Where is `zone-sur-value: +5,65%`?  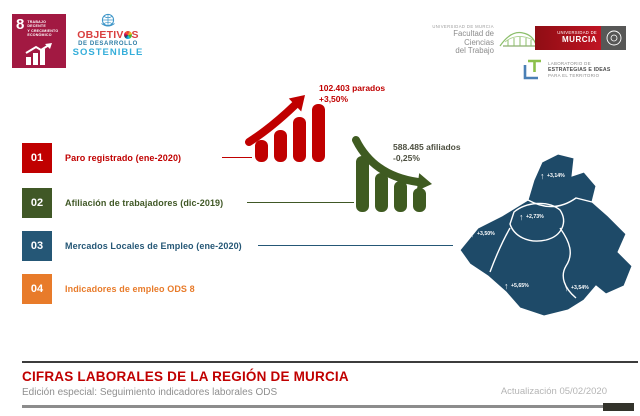
zone-sur-value: +5,65% is located at coordinates (520, 286).